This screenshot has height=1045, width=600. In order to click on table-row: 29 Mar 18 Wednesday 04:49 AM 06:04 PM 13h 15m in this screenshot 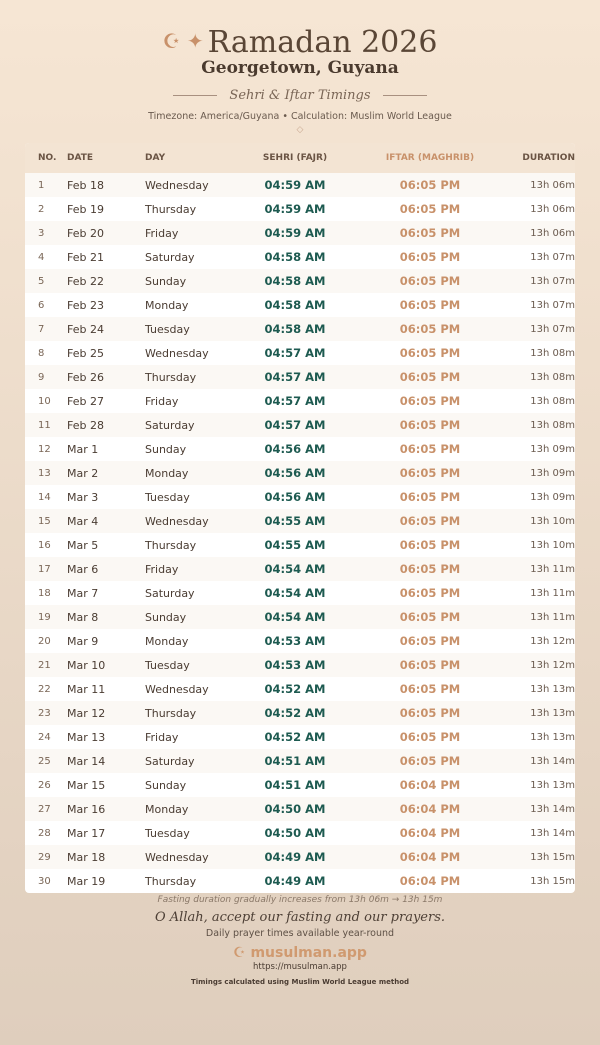, I will do `click(300, 857)`.